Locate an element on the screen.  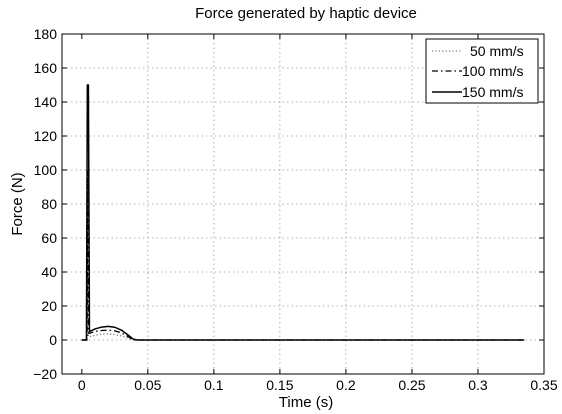
x-tick-label: 0.25 is located at coordinates (411, 385).